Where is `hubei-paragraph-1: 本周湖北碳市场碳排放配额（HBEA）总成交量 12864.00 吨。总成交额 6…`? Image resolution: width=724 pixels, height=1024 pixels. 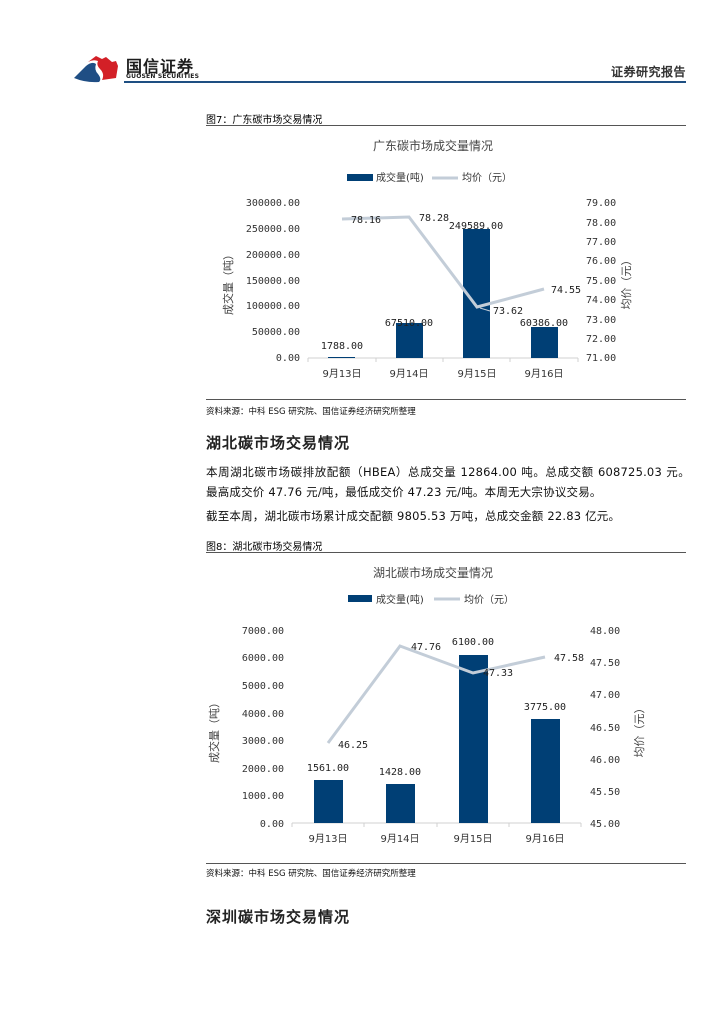
hubei-paragraph-1: 本周湖北碳市场碳排放配额（HBEA）总成交量 12864.00 吨。总成交额 6… is located at coordinates (448, 482).